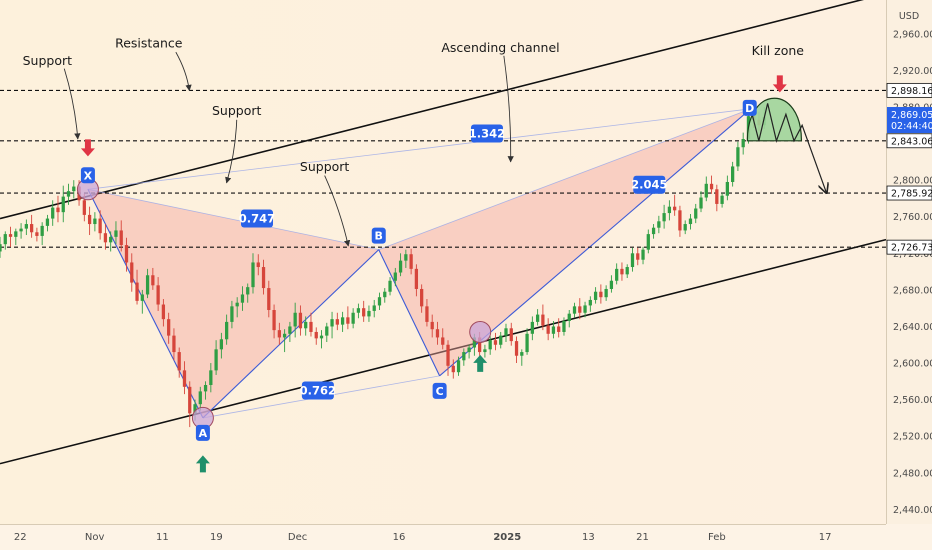 The height and width of the screenshot is (550, 932). Describe the element at coordinates (649, 184) in the screenshot. I see `fib-ratio-4: 2.045` at that location.